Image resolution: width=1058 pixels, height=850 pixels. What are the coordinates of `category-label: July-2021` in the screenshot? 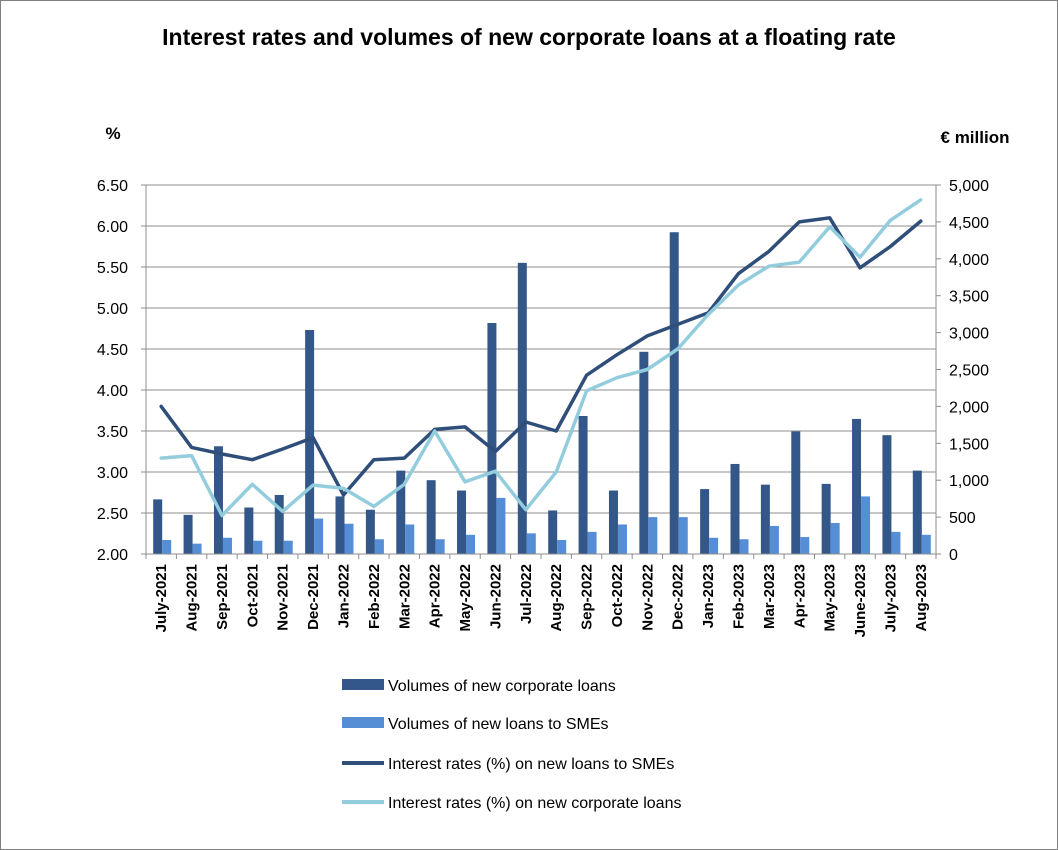 It's located at (161, 598).